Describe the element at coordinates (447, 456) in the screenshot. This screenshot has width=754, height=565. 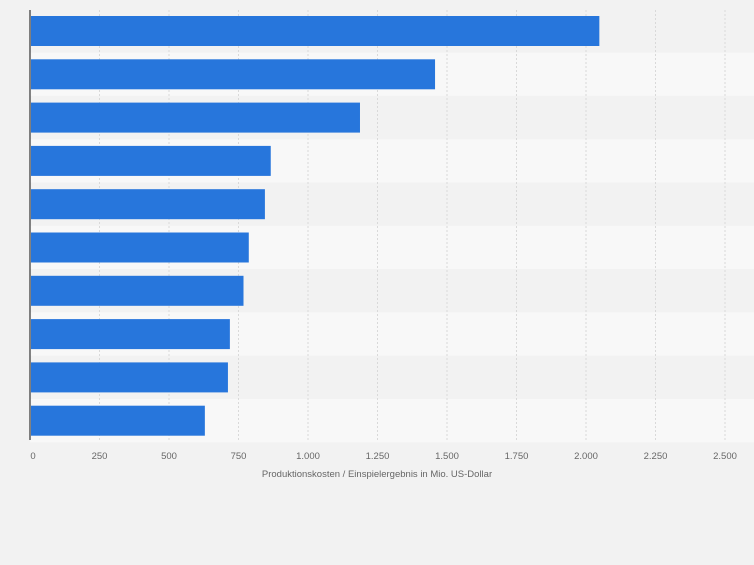
I see `x-tick-label: 1.500` at that location.